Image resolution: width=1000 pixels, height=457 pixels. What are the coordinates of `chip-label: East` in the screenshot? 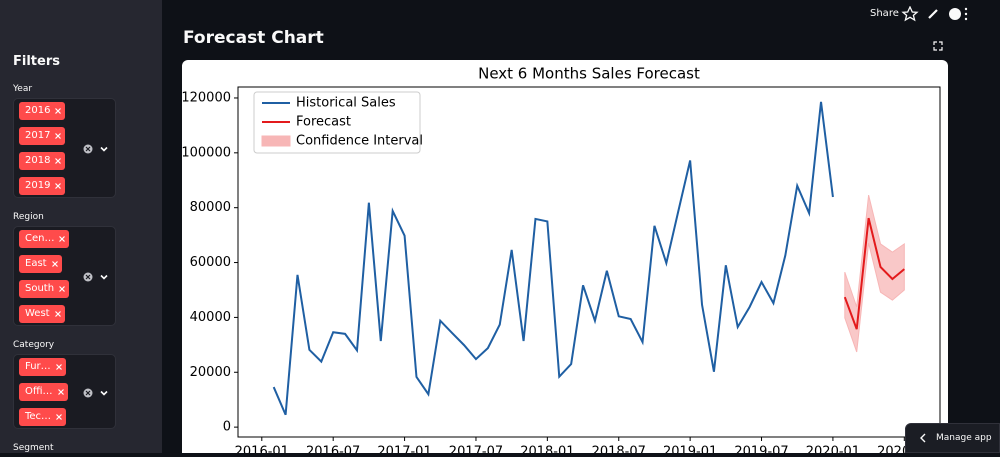 It's located at (36, 263).